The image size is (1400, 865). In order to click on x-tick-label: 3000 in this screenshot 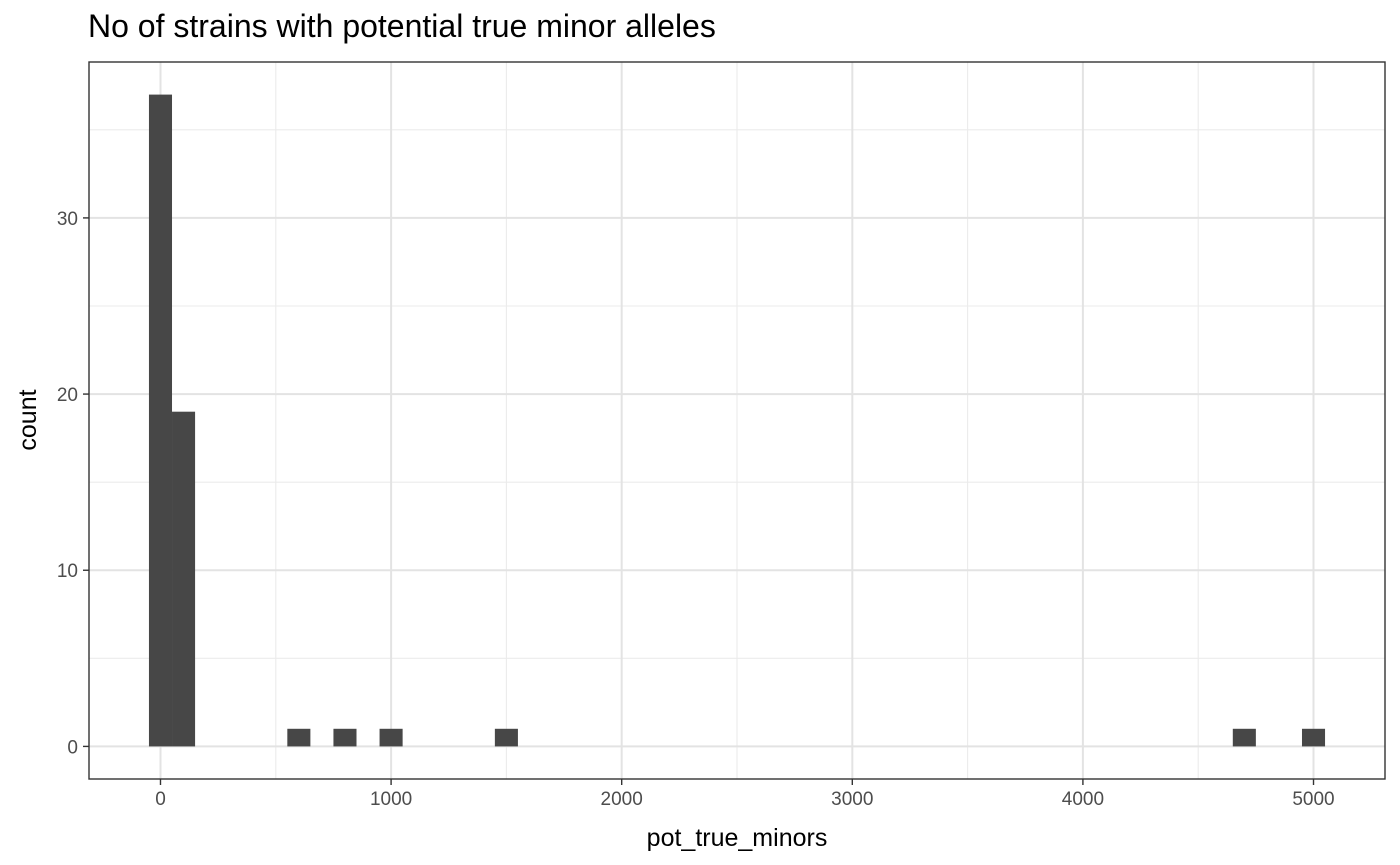, I will do `click(852, 799)`.